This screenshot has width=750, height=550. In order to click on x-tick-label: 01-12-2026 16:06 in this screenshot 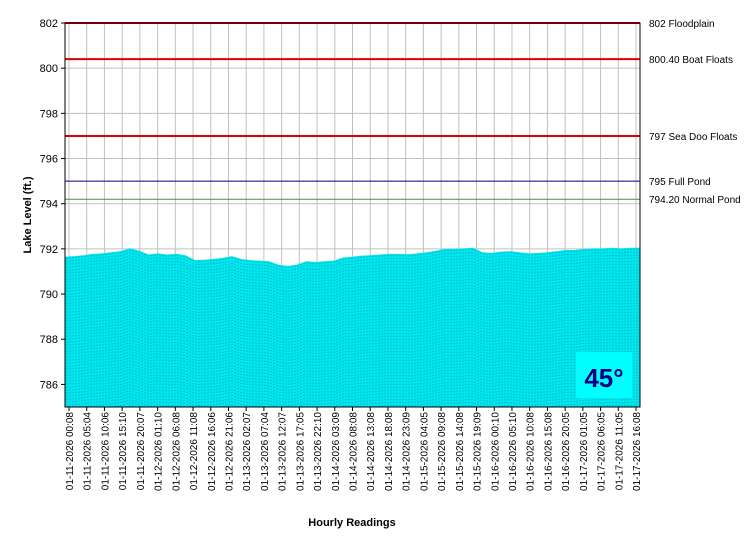, I will do `click(212, 451)`.